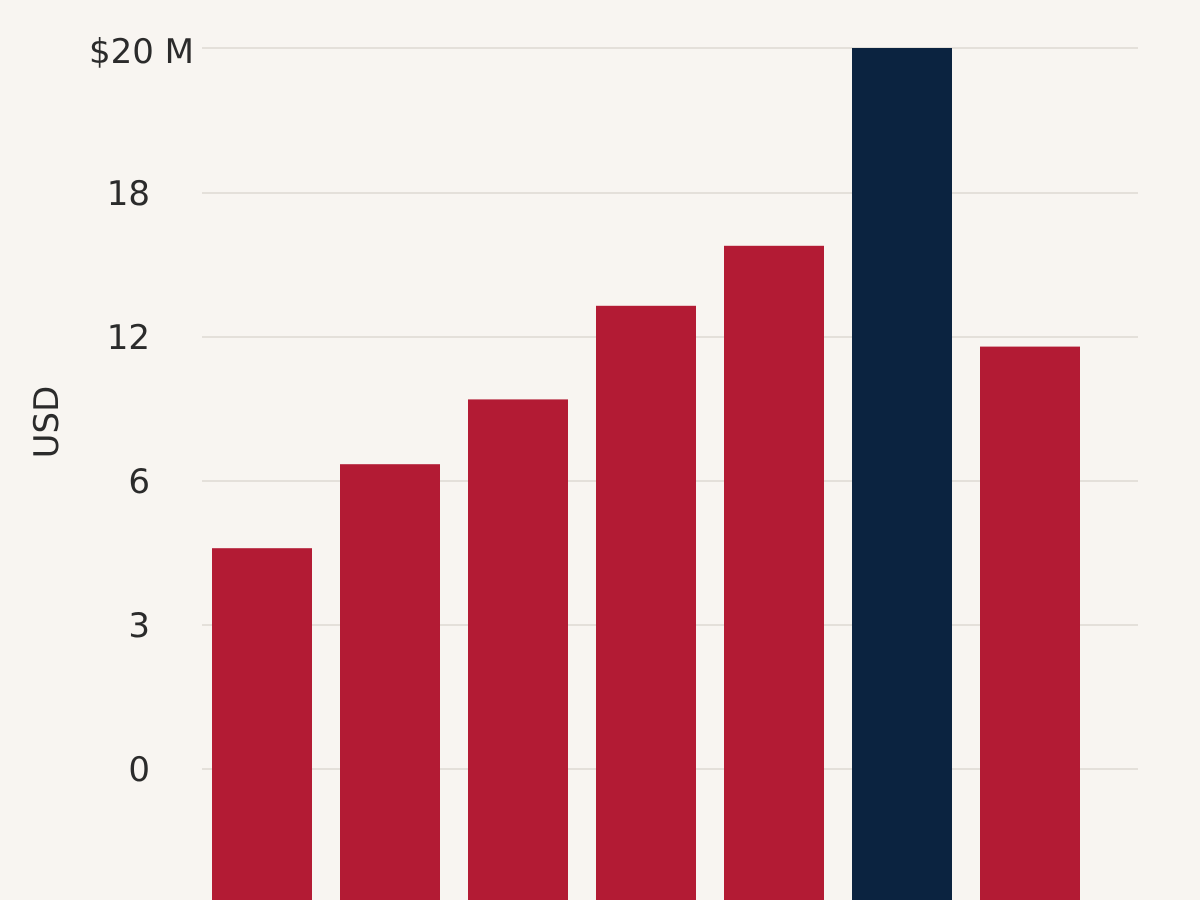  Describe the element at coordinates (128, 194) in the screenshot. I see `y-tick-label: 18` at that location.